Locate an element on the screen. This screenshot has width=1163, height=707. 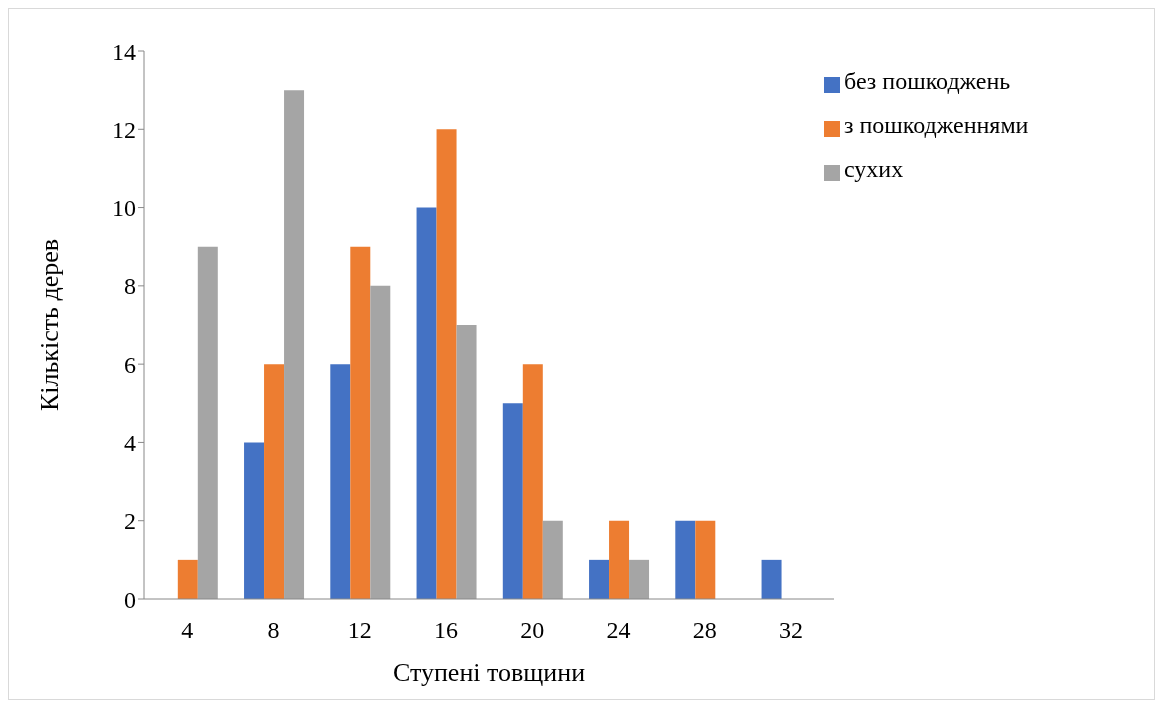
y-tick-label: 0 is located at coordinates (130, 599).